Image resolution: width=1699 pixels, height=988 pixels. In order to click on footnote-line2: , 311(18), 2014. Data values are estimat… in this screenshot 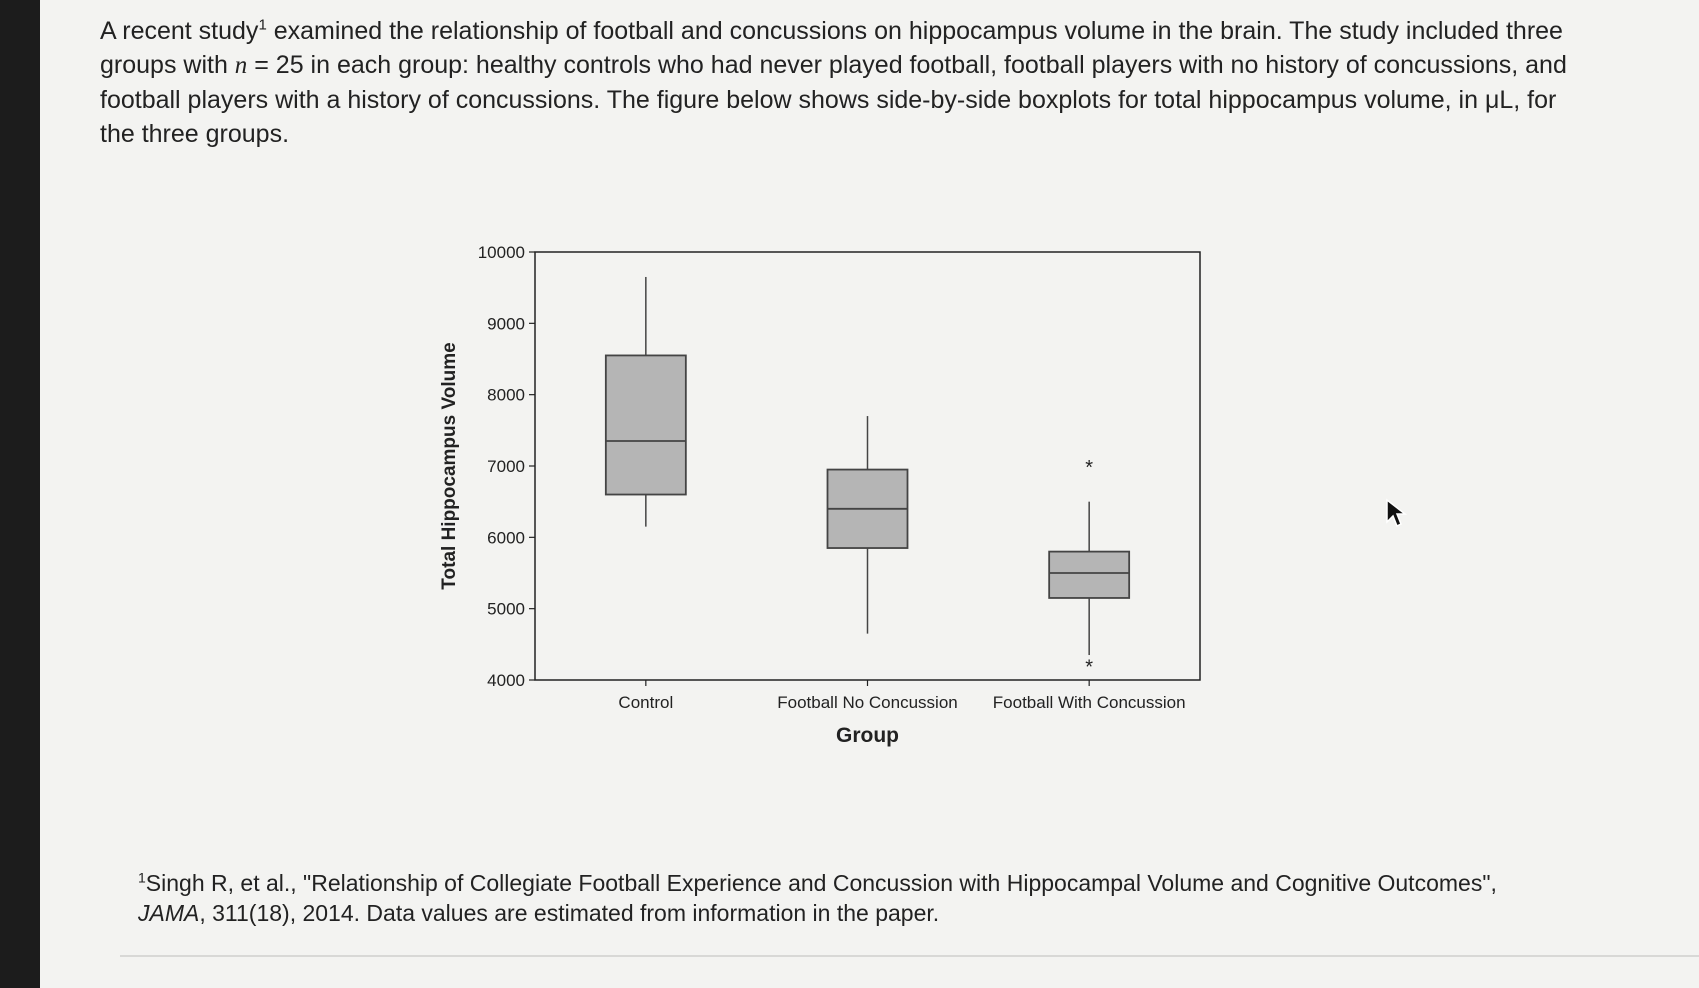, I will do `click(569, 913)`.